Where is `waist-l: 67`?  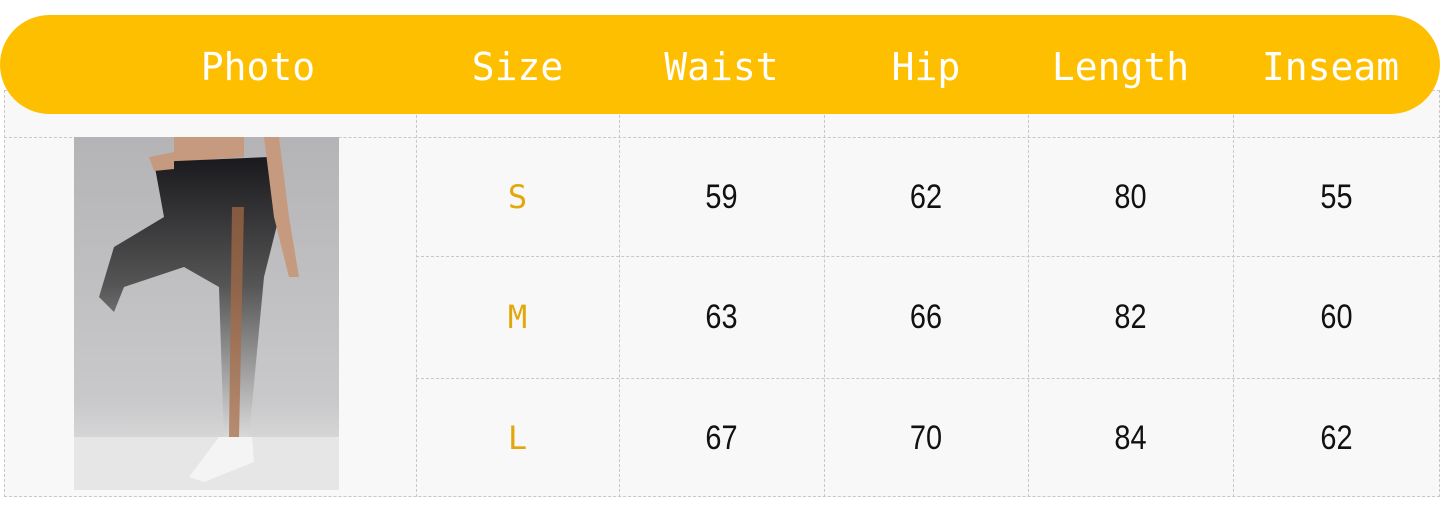
waist-l: 67 is located at coordinates (721, 438).